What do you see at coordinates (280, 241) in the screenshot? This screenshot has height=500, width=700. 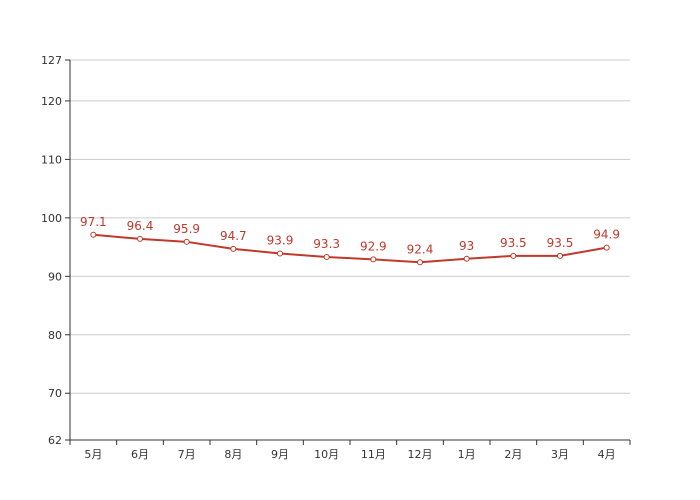 I see `data-label: 93.9` at bounding box center [280, 241].